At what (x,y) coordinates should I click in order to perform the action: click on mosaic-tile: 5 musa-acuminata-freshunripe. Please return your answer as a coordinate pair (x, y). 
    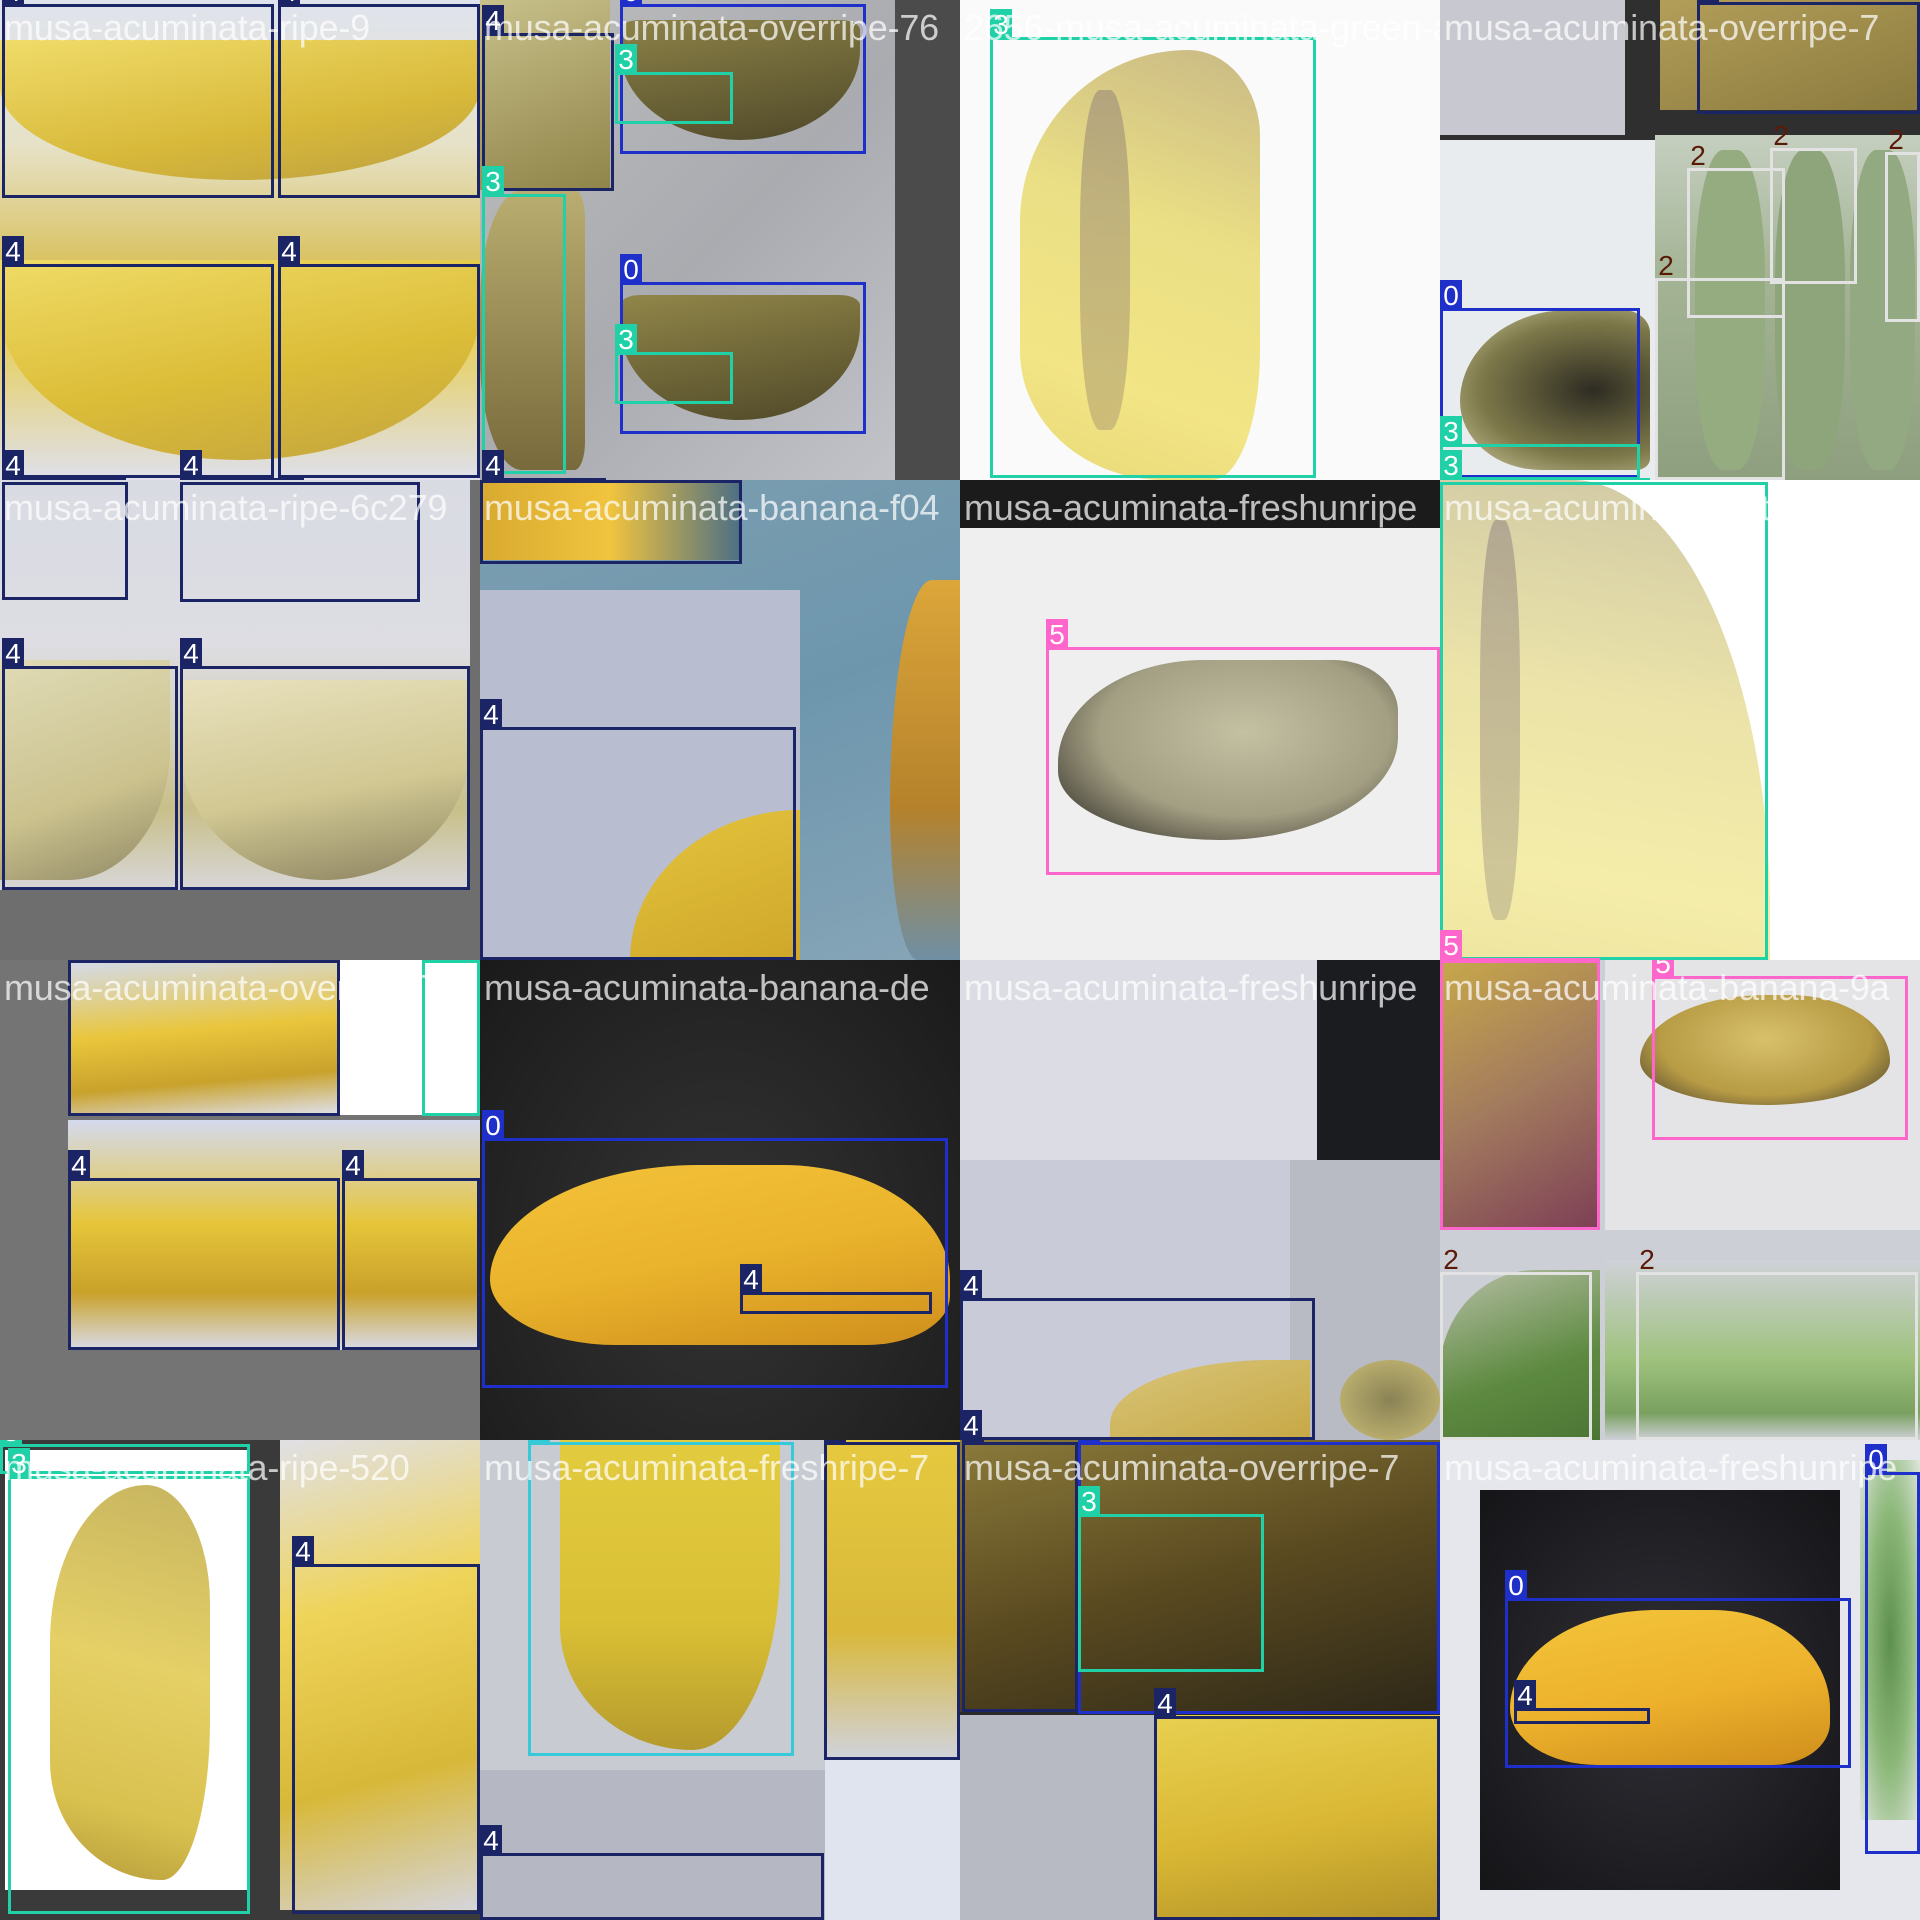
    Looking at the image, I should click on (1200, 720).